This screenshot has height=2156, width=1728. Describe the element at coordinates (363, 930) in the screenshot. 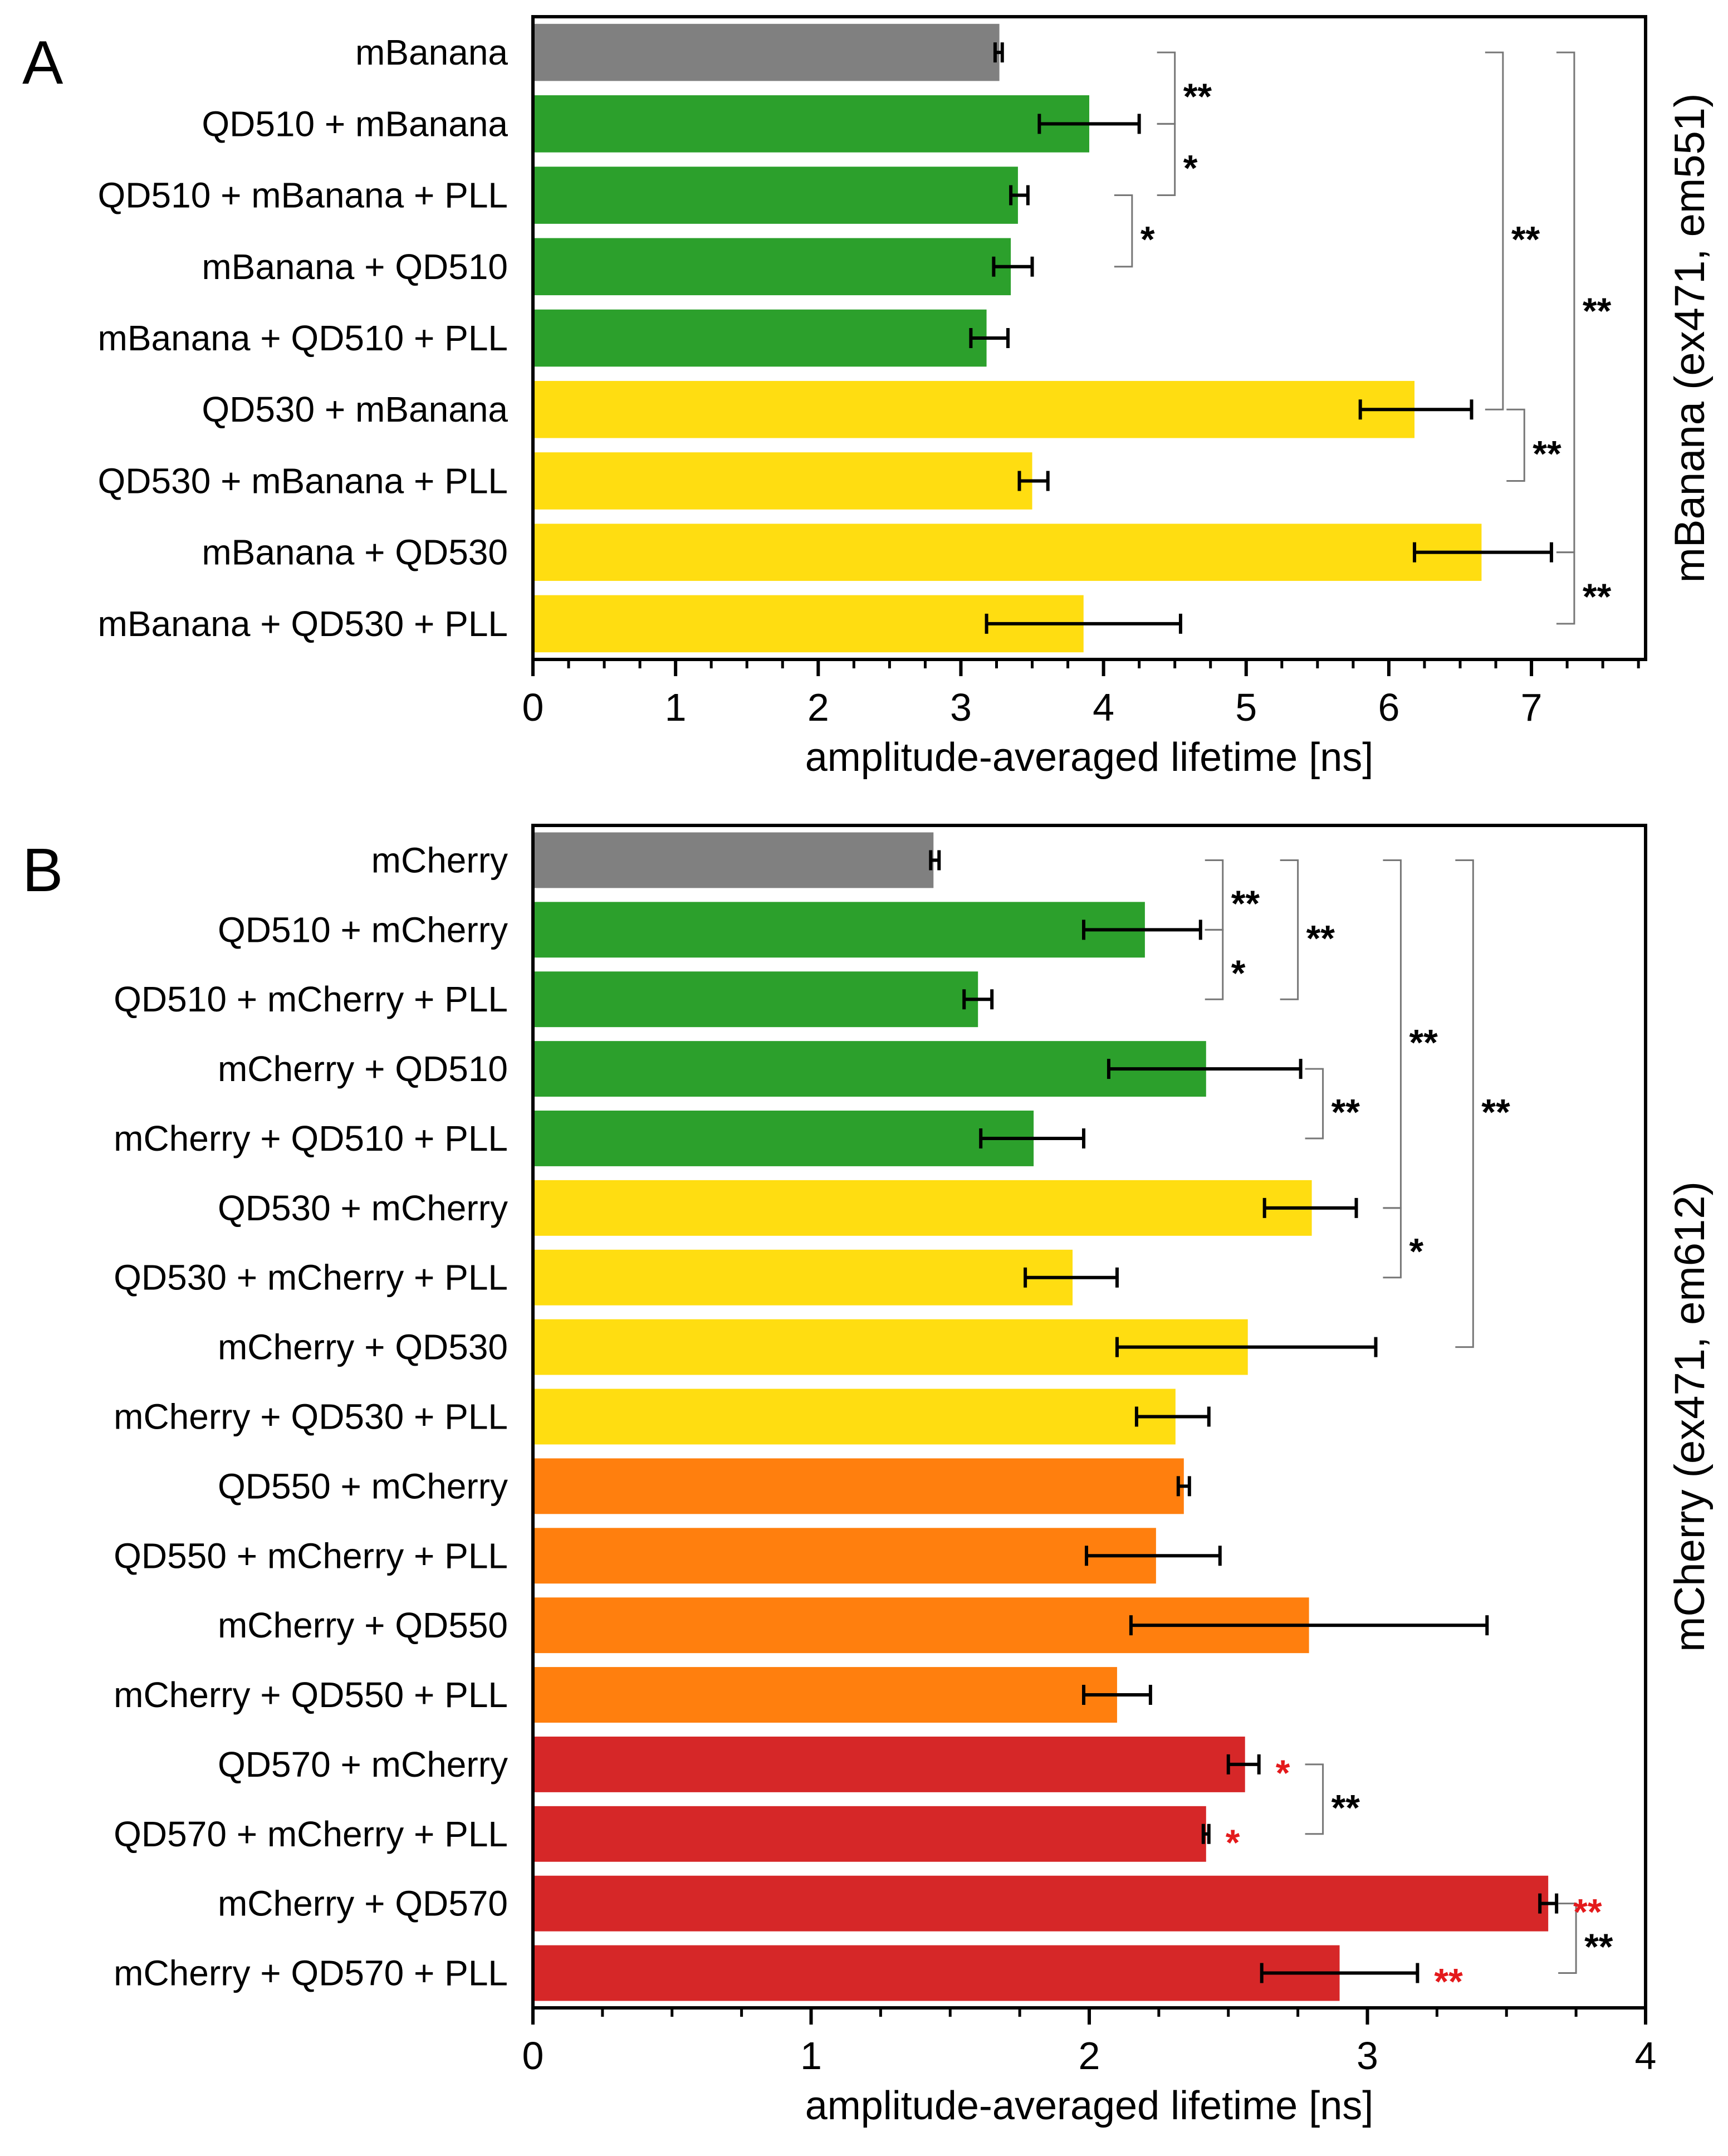

I see `category-label: QD510 + mCherry` at that location.